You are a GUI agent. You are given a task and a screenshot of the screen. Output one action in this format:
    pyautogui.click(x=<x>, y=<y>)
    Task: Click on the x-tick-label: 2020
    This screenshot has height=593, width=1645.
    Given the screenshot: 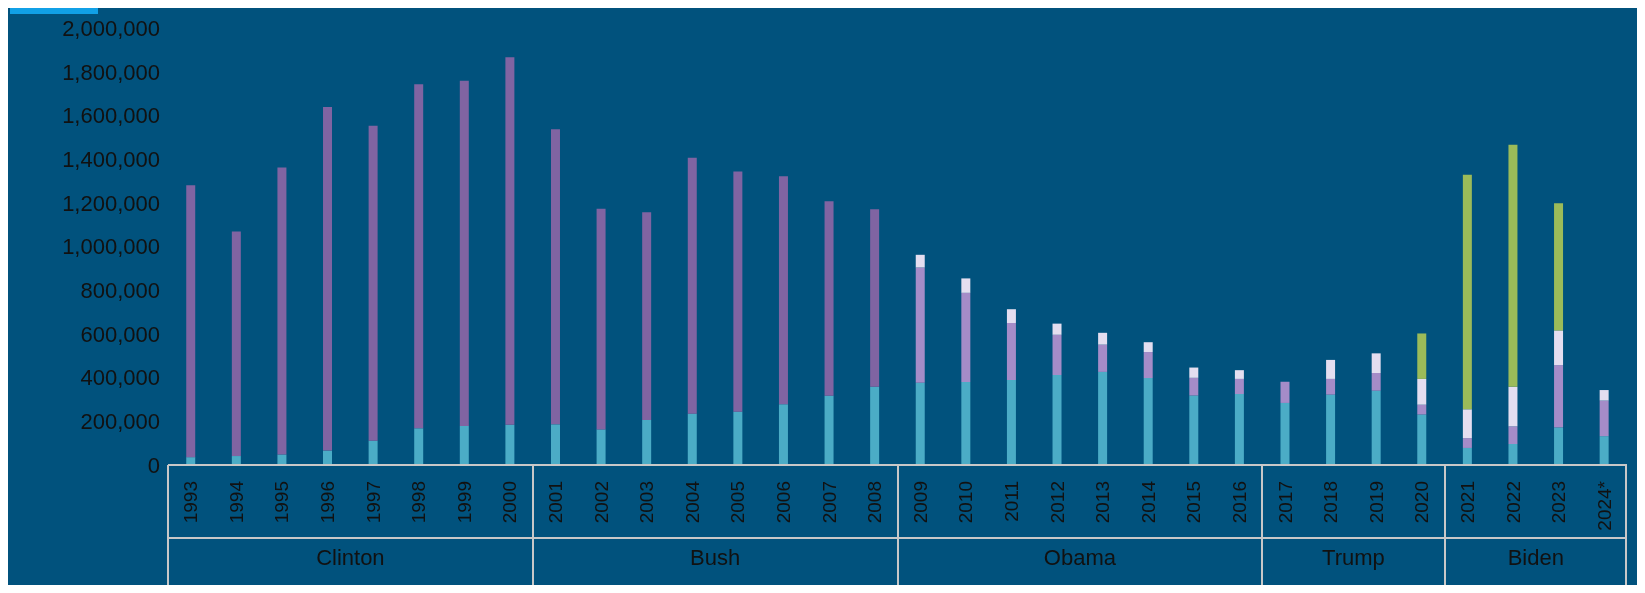 What is the action you would take?
    pyautogui.click(x=1422, y=502)
    